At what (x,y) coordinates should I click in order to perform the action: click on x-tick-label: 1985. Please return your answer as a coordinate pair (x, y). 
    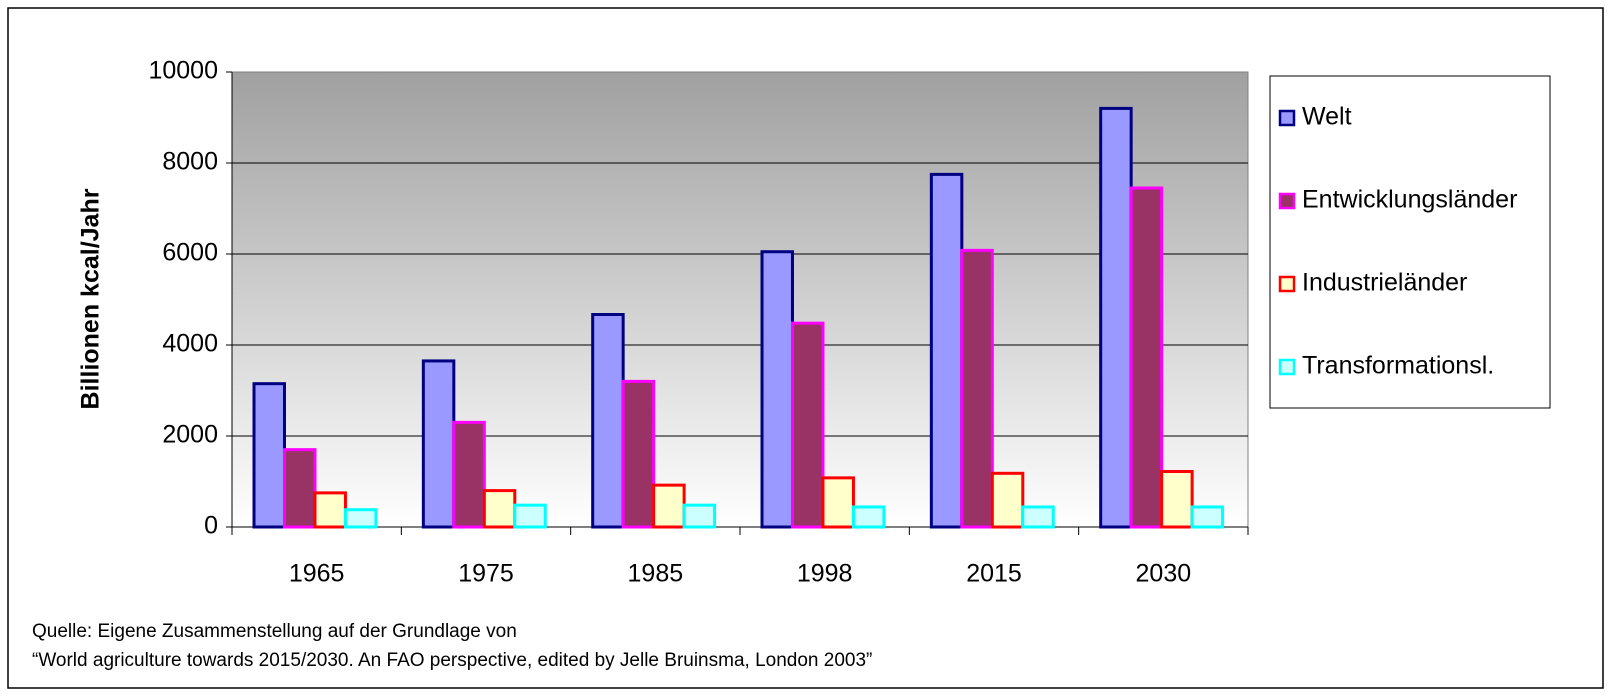
    Looking at the image, I should click on (656, 574).